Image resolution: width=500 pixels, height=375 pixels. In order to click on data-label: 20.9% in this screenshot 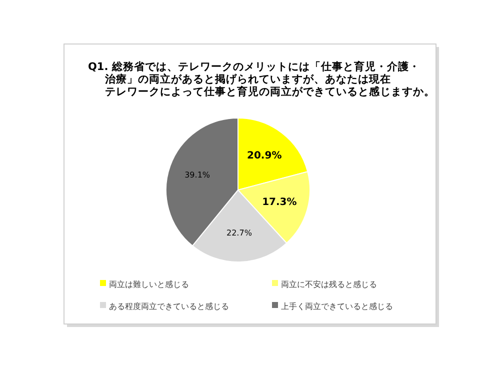, I will do `click(264, 156)`.